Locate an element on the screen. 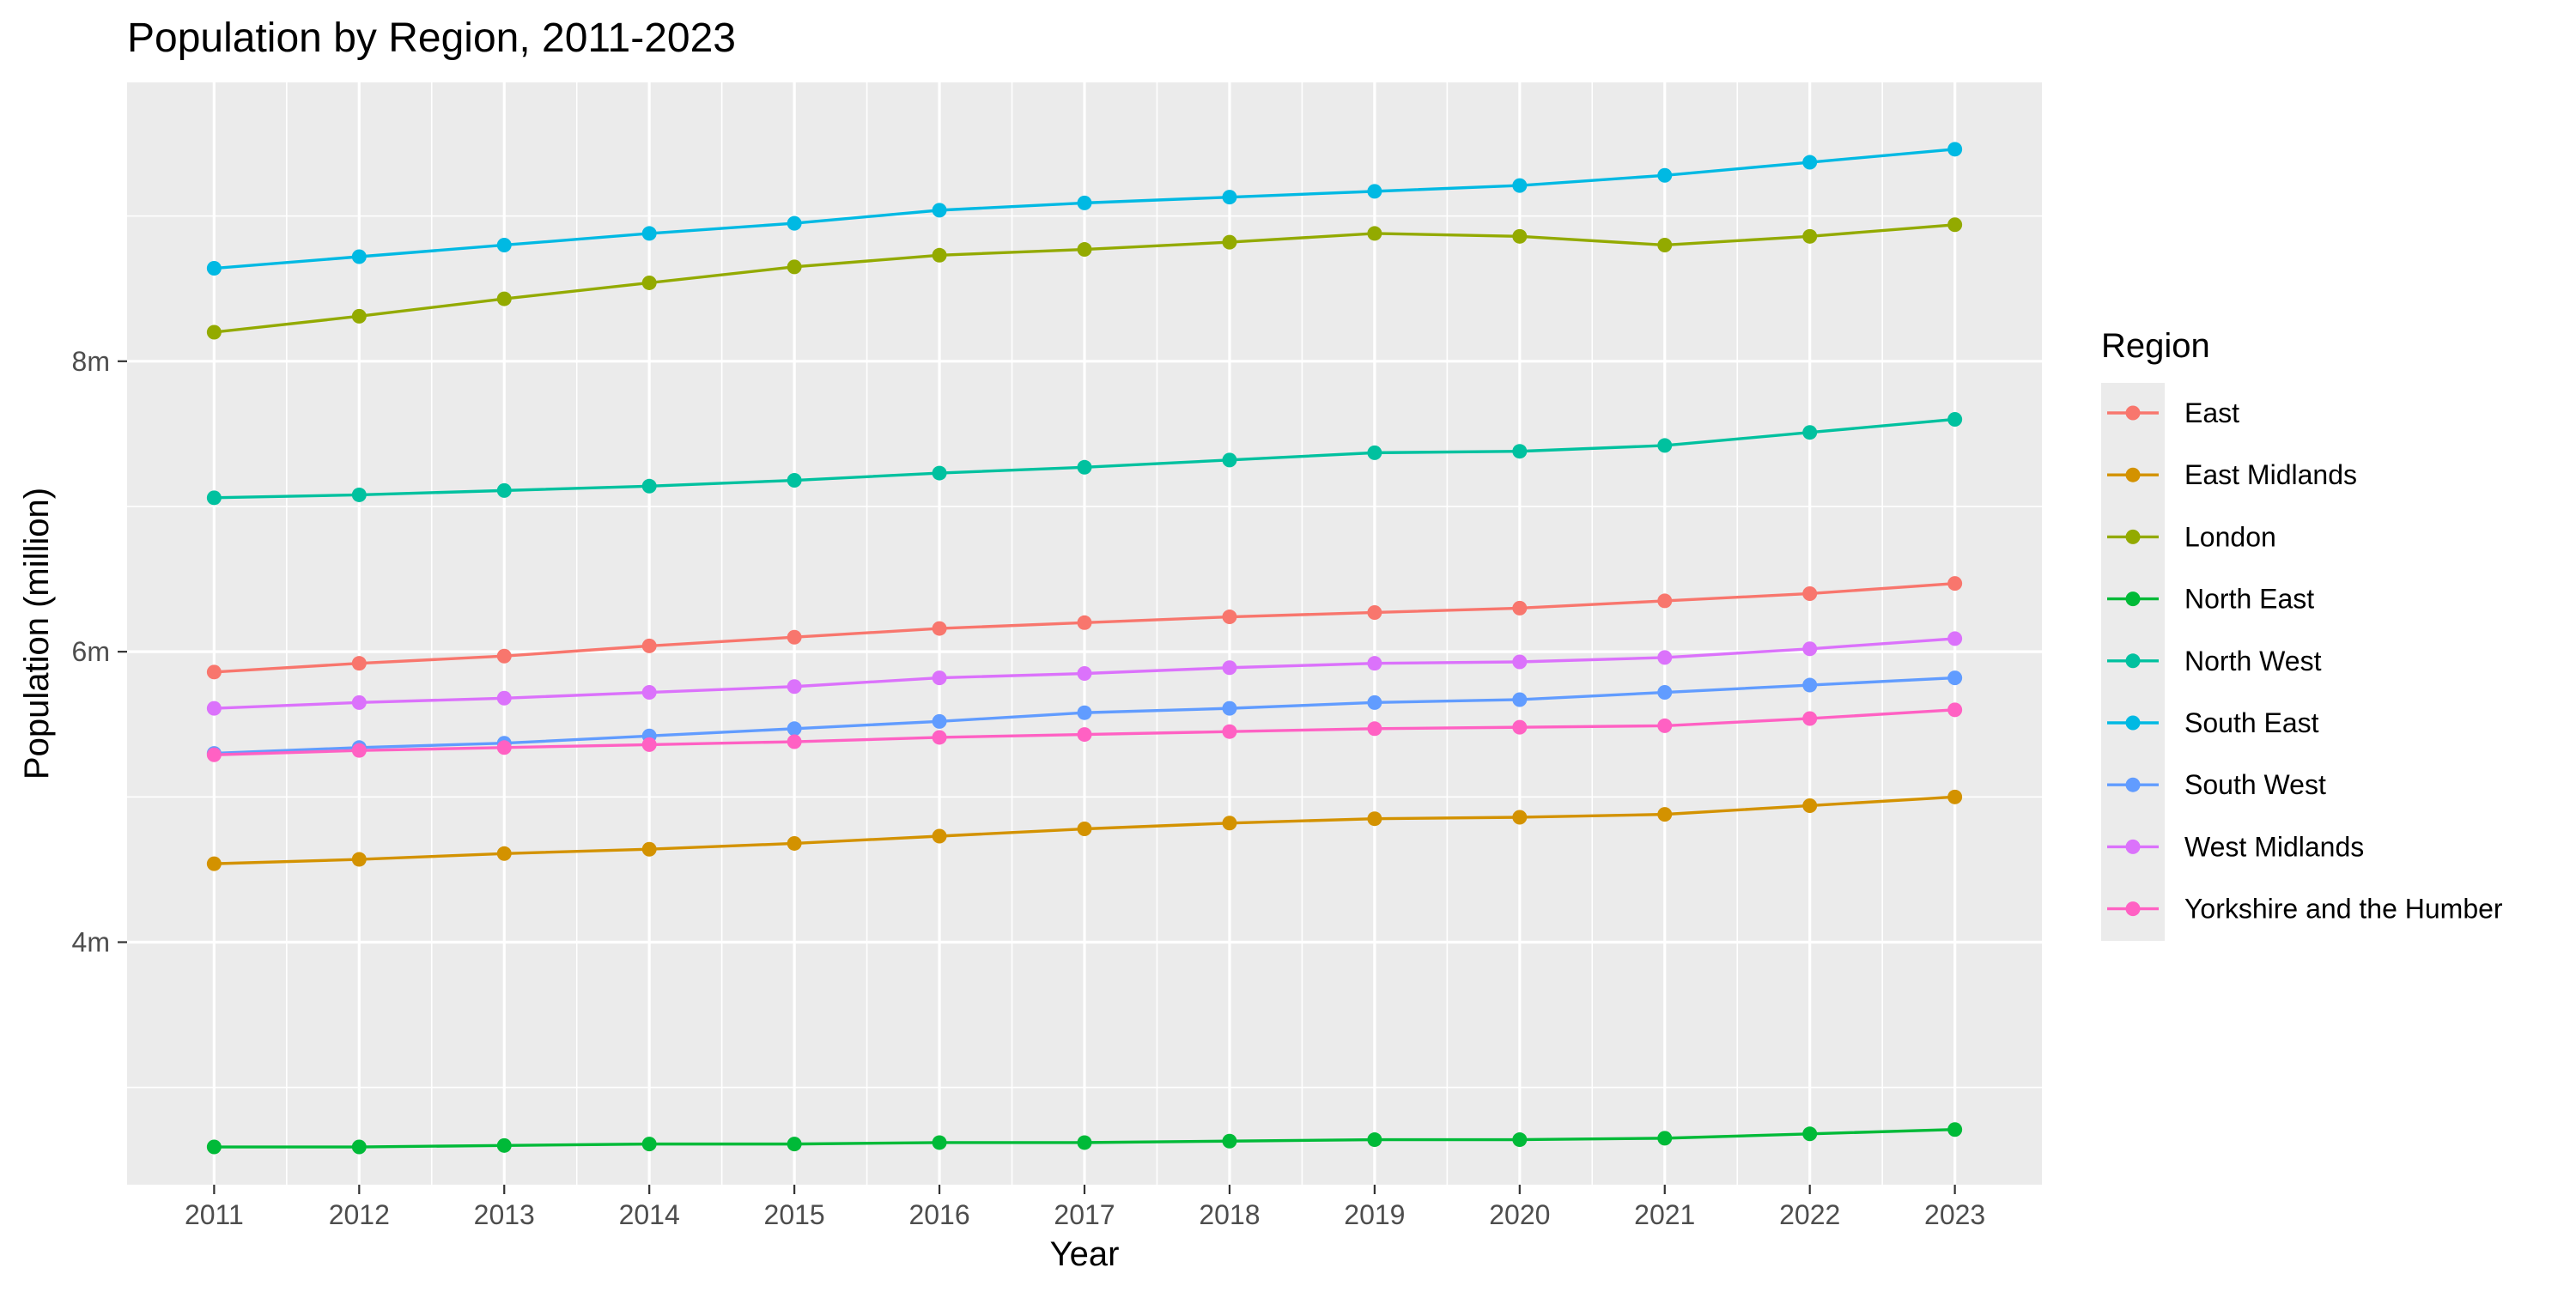  chart-title: Population by Region, 2011-2023 is located at coordinates (431, 38).